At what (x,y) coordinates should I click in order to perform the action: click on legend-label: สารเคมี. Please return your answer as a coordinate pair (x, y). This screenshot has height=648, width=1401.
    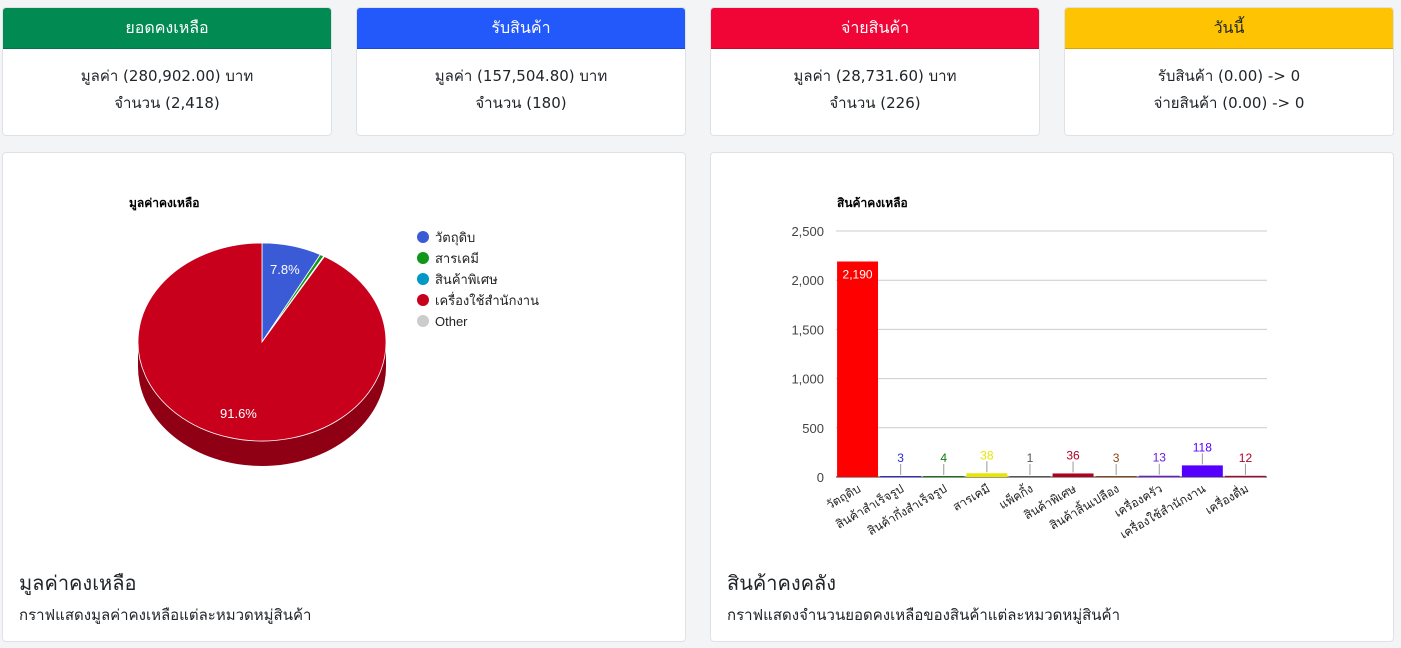
    Looking at the image, I should click on (457, 258).